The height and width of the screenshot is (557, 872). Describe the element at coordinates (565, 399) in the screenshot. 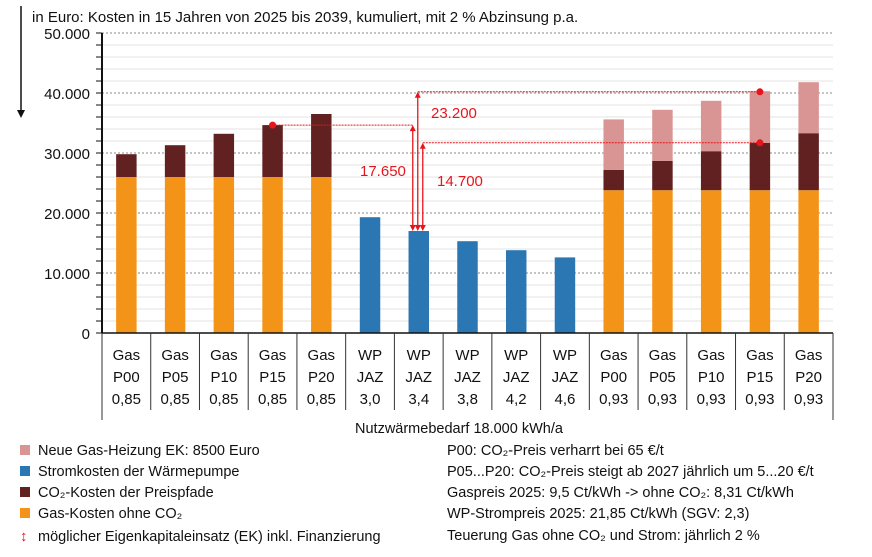

I see `x-tick-label: 4,6` at that location.